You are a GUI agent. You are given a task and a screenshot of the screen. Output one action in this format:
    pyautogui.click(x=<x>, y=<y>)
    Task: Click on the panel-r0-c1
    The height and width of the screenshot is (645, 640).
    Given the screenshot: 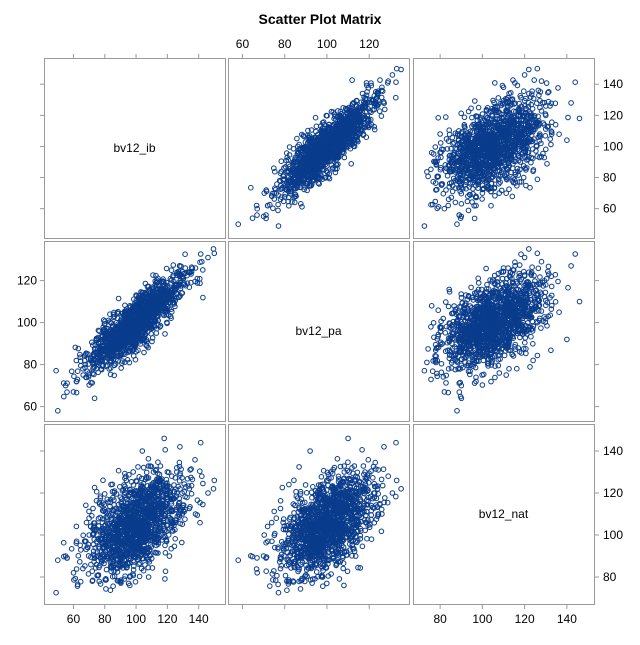 What is the action you would take?
    pyautogui.click(x=319, y=148)
    